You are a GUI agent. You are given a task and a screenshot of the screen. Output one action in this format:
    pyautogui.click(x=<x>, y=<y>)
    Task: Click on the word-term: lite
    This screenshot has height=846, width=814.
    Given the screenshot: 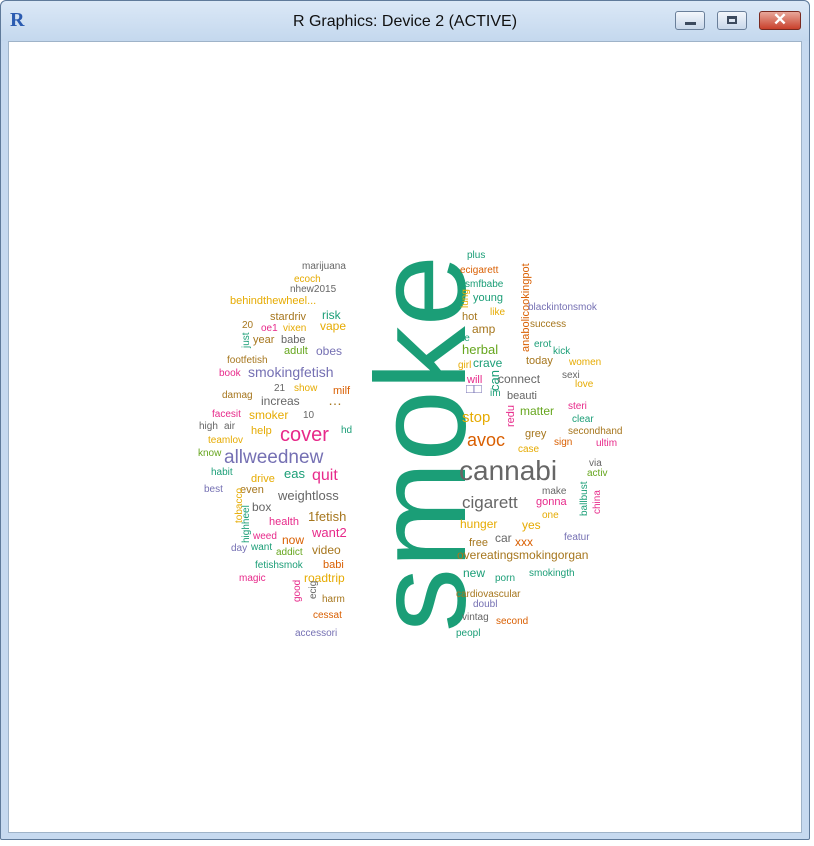 What is the action you would take?
    pyautogui.click(x=463, y=338)
    